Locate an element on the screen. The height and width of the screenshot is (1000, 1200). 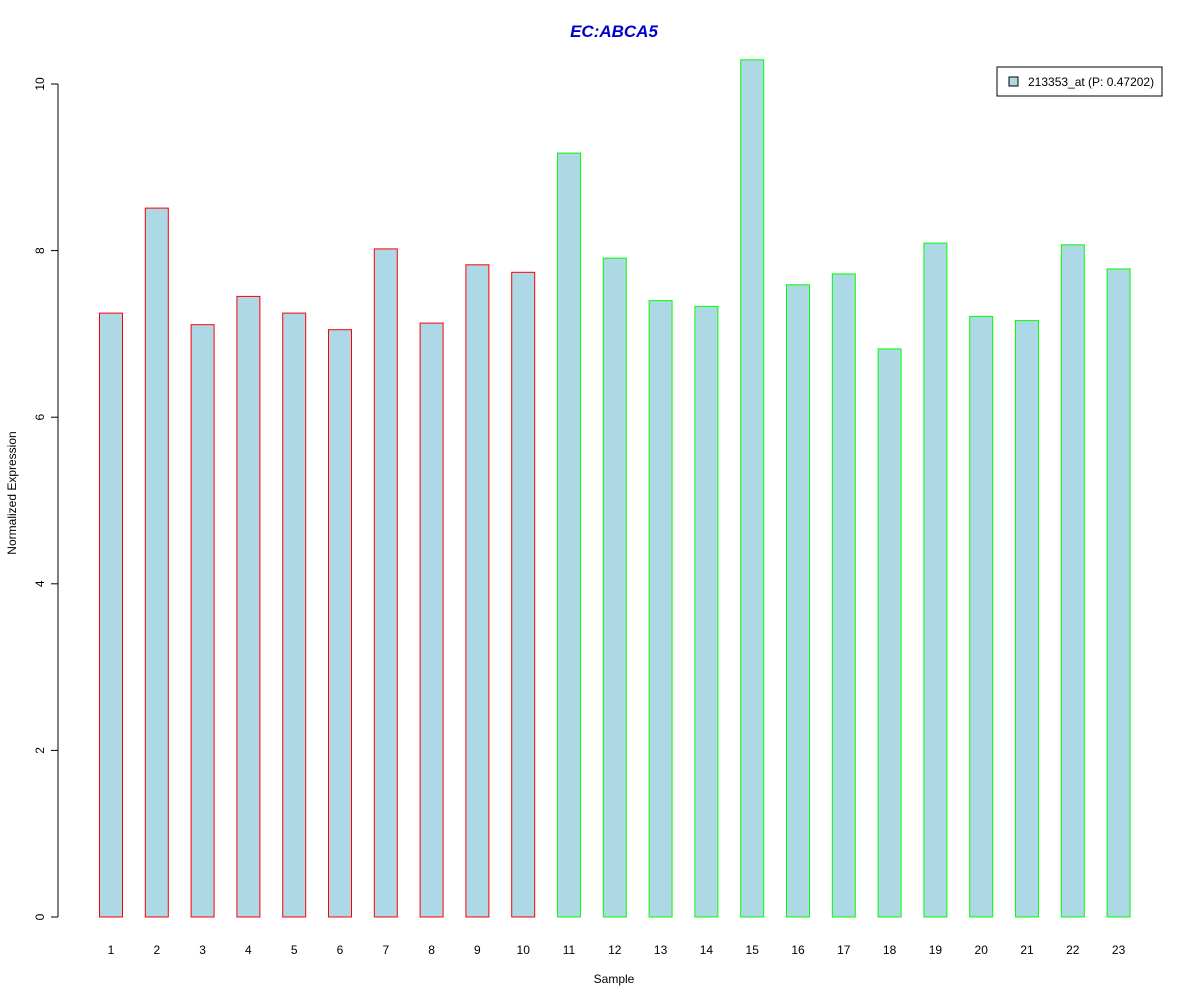
x-tick-label: 4 is located at coordinates (248, 950).